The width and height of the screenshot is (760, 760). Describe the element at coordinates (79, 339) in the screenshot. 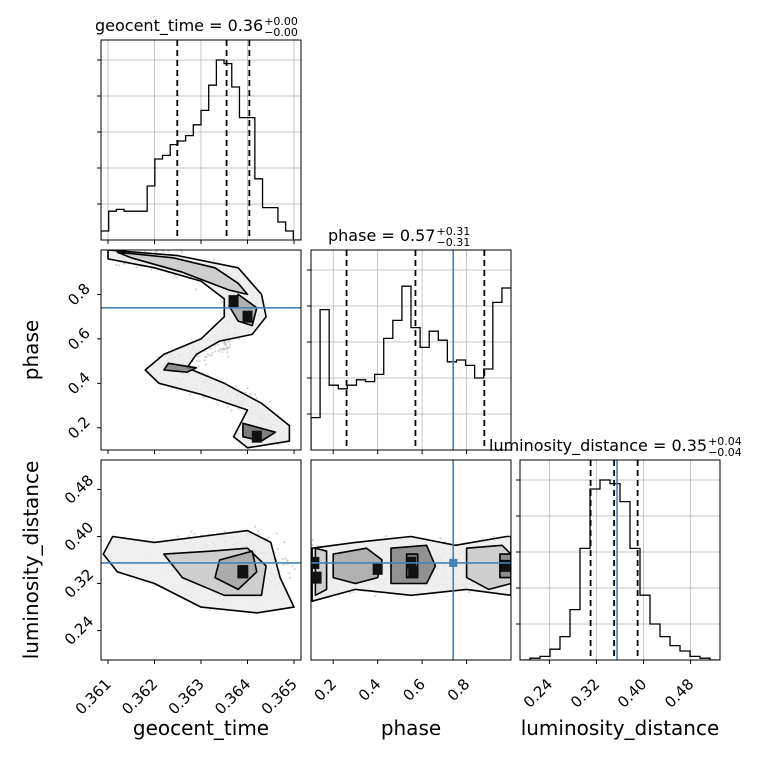

I see `y-tick-label: 0.6` at that location.